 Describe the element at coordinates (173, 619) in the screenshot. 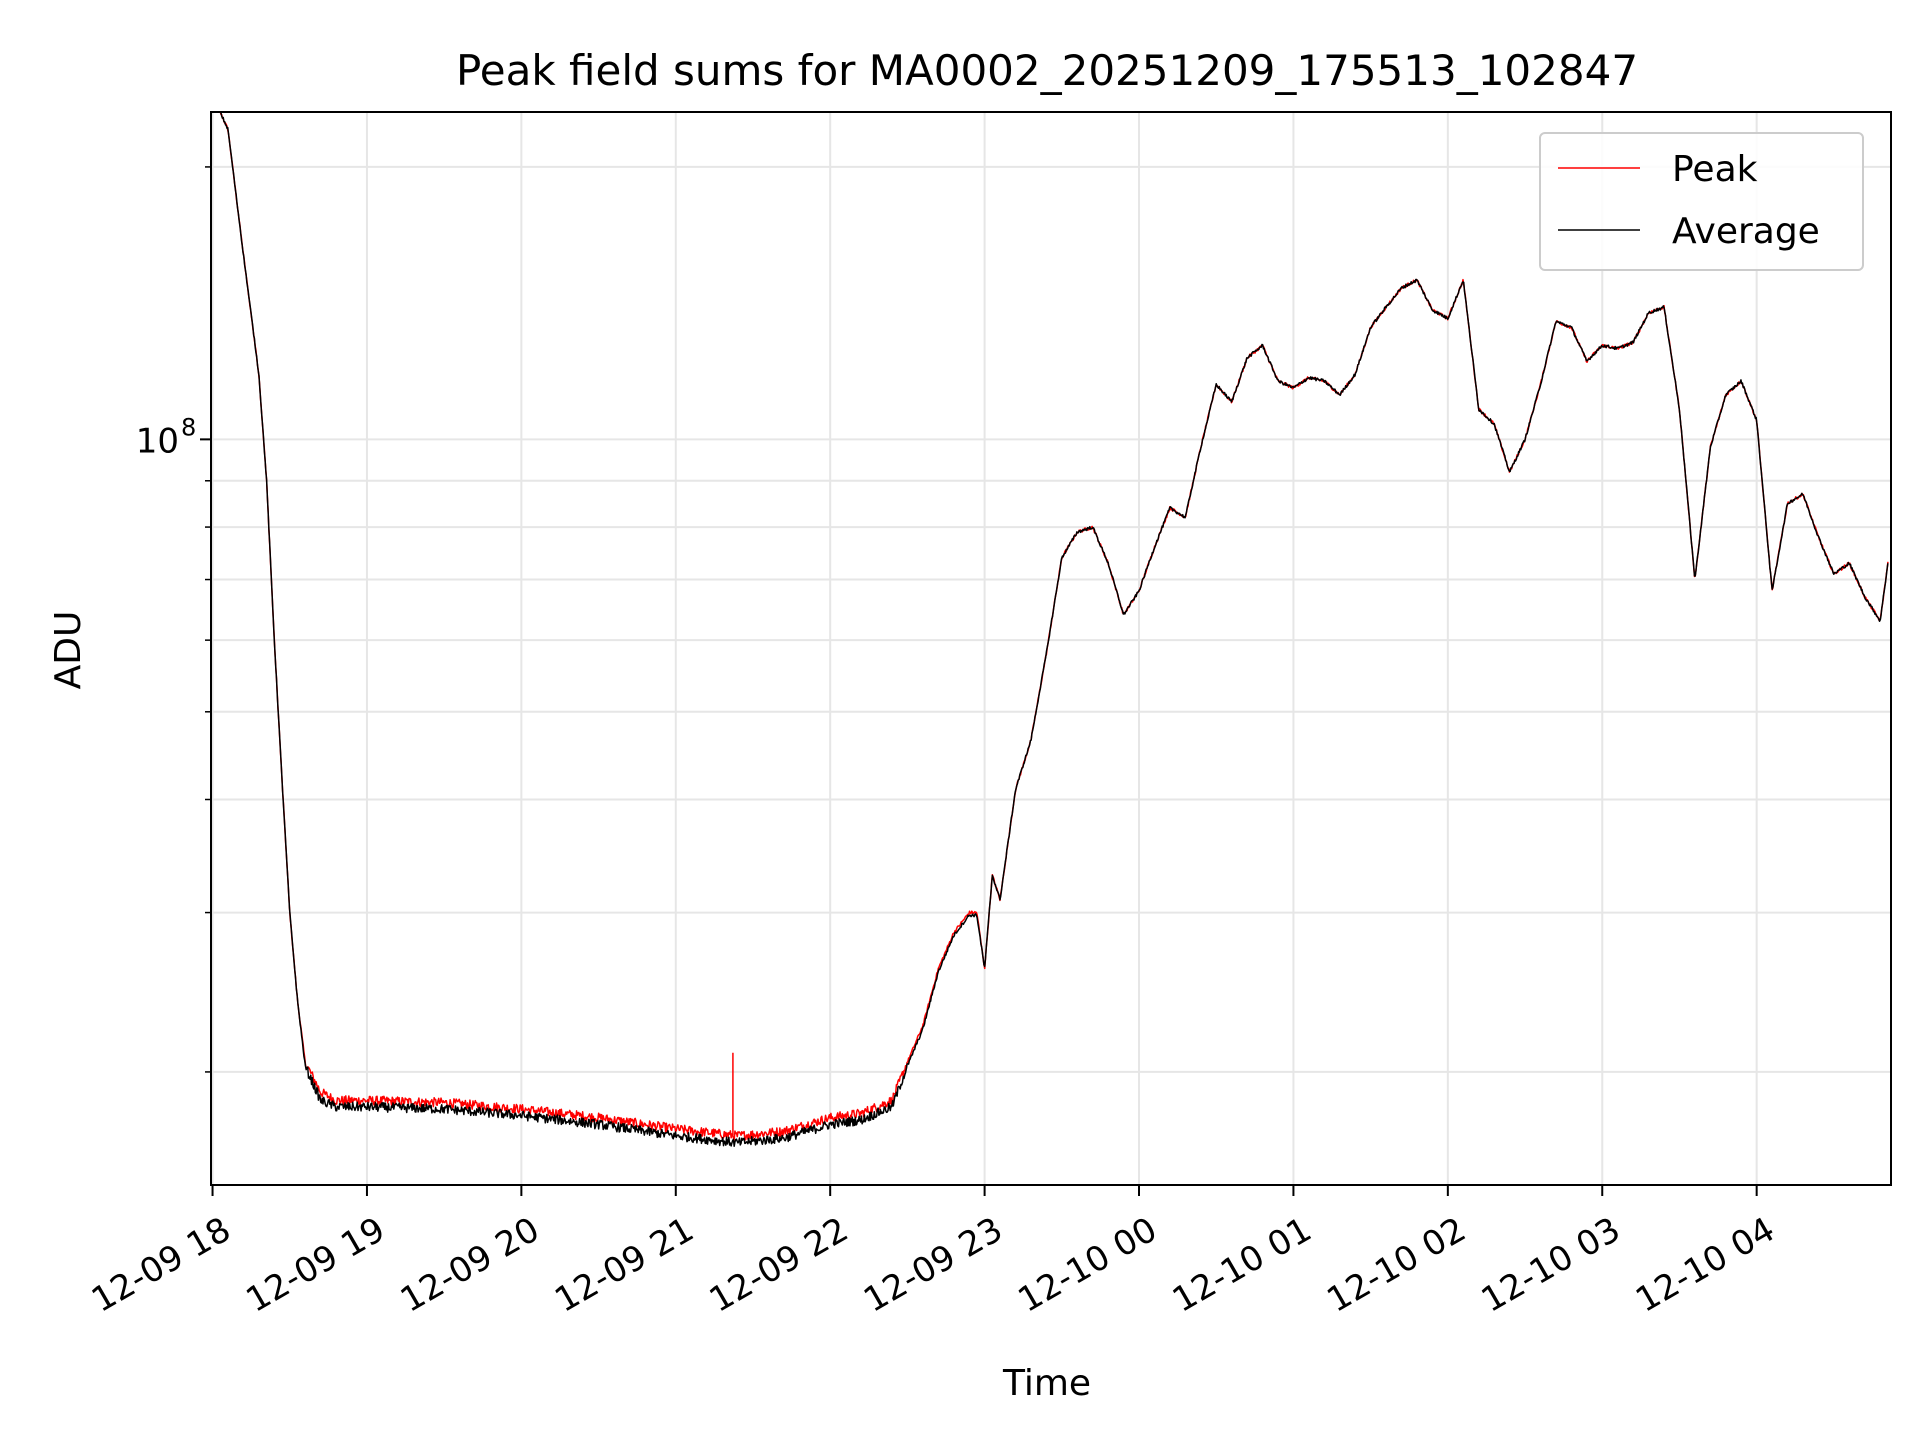

I see `y-axis: 10 8` at that location.